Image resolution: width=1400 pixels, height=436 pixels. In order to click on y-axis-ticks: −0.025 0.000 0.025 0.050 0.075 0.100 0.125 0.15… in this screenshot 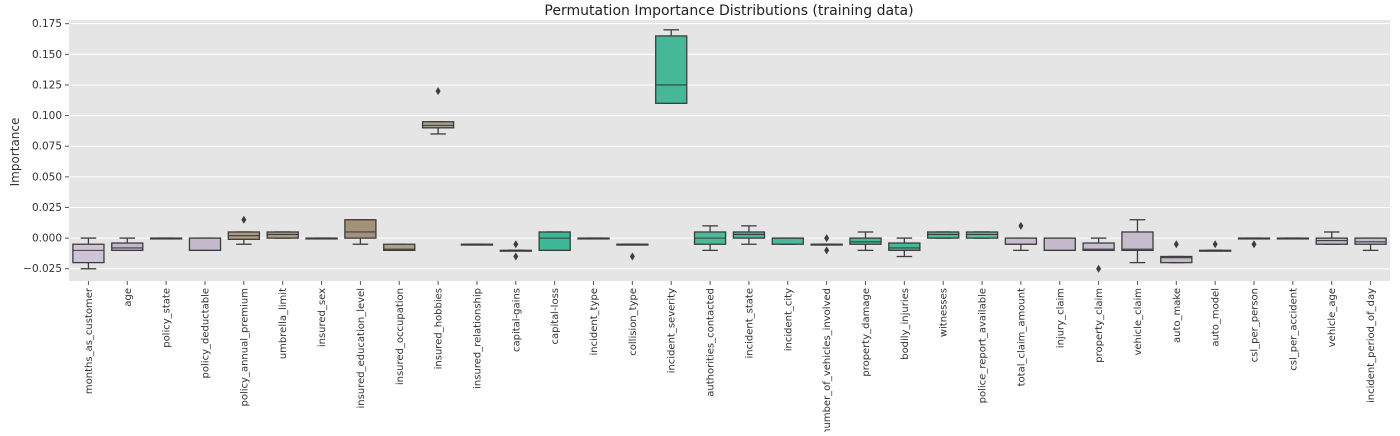, I will do `click(46, 146)`.